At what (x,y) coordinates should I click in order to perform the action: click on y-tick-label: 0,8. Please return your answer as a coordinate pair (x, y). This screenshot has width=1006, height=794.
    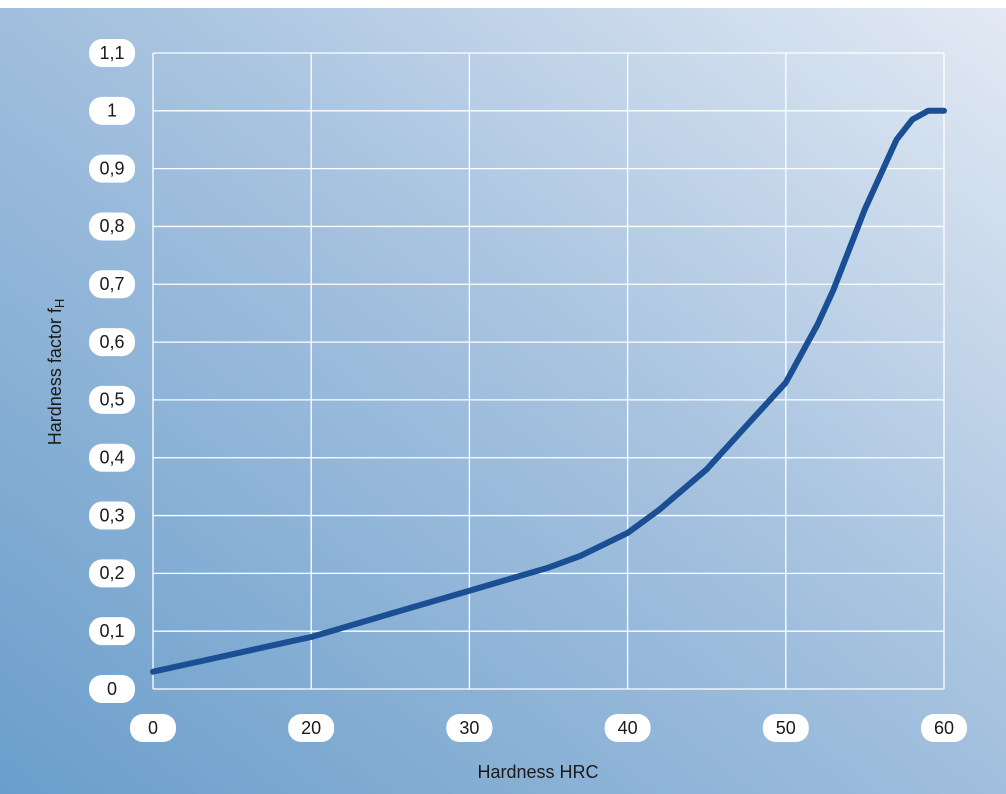
    Looking at the image, I should click on (111, 226).